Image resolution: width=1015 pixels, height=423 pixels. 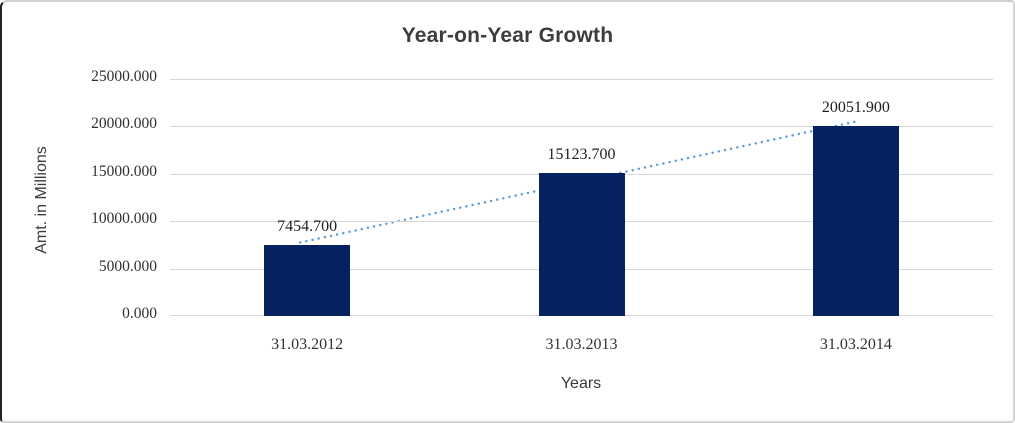 What do you see at coordinates (124, 76) in the screenshot?
I see `y-tick-label: 25000.000` at bounding box center [124, 76].